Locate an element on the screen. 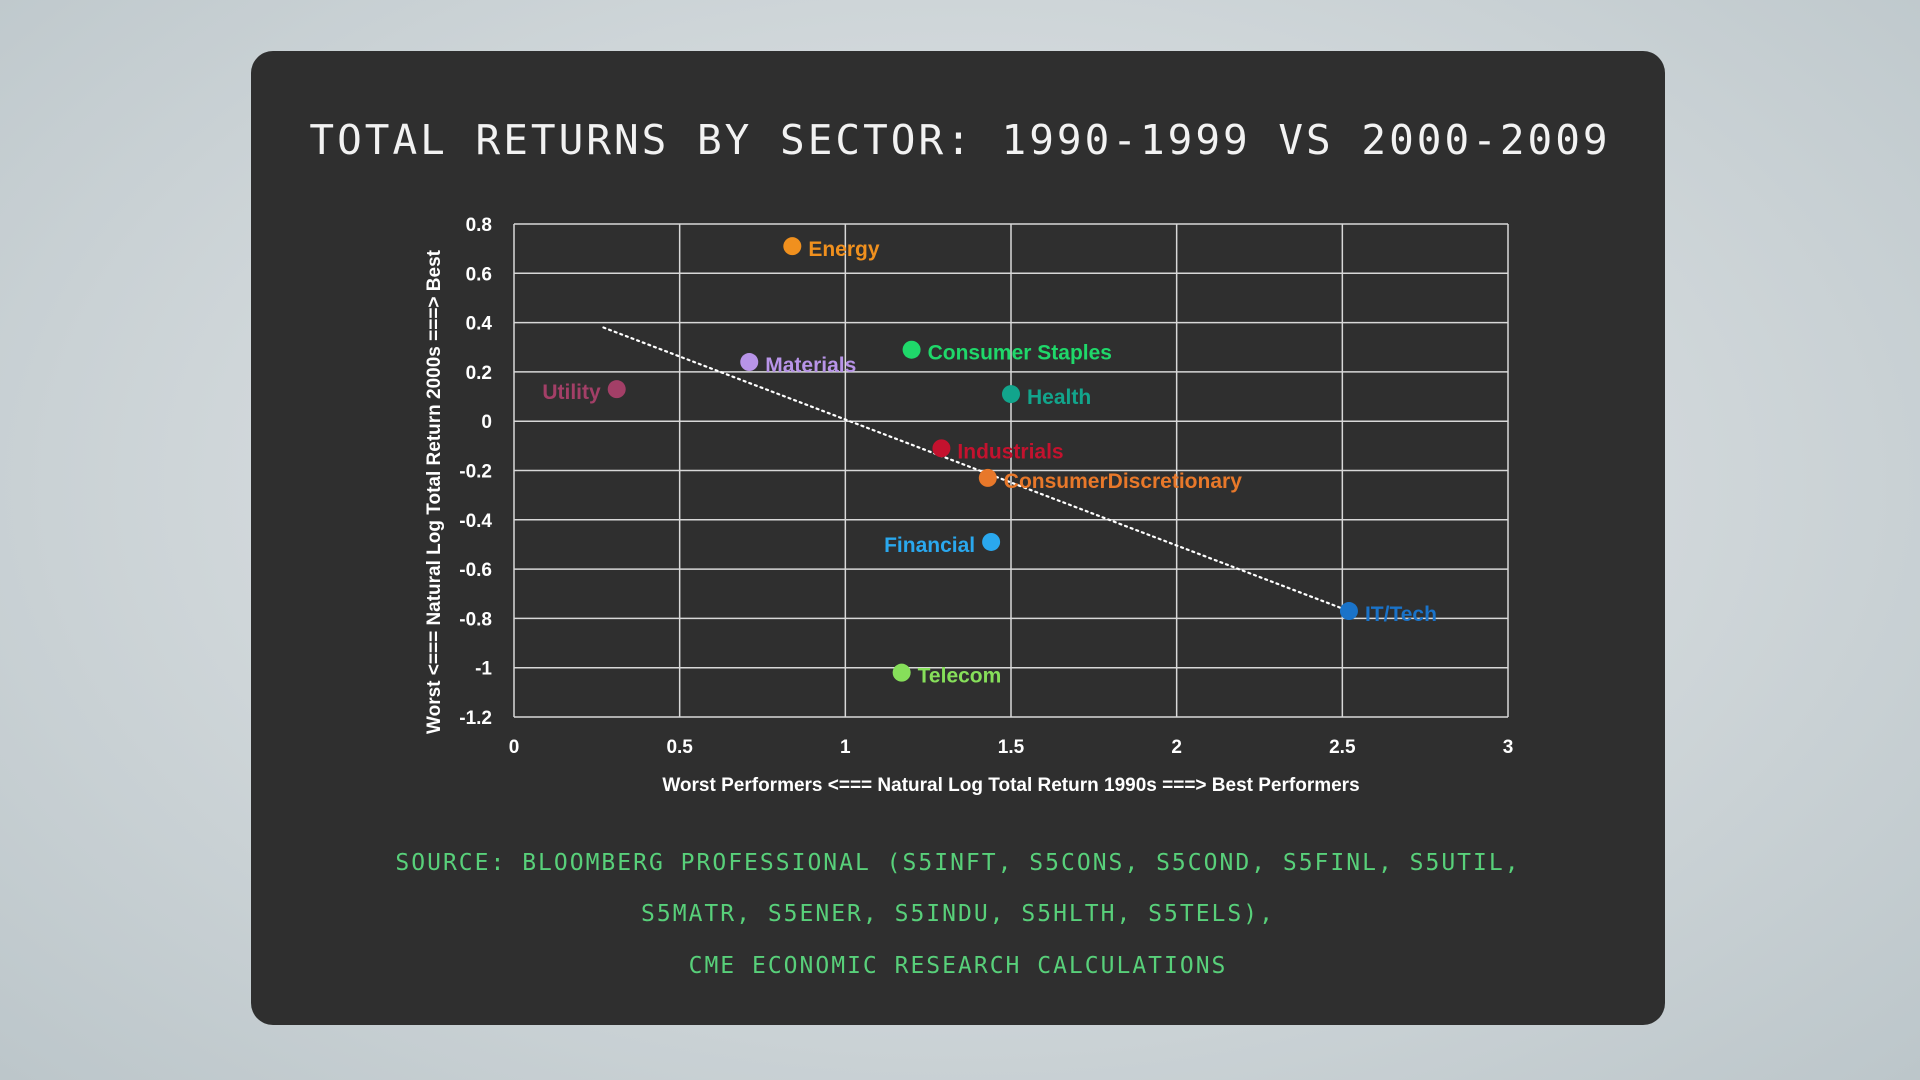  point-label: Telecom is located at coordinates (960, 676).